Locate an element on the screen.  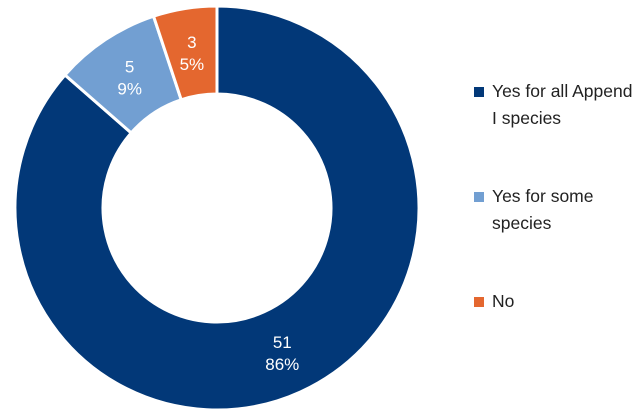
legend-swatch-yes-all is located at coordinates (479, 92).